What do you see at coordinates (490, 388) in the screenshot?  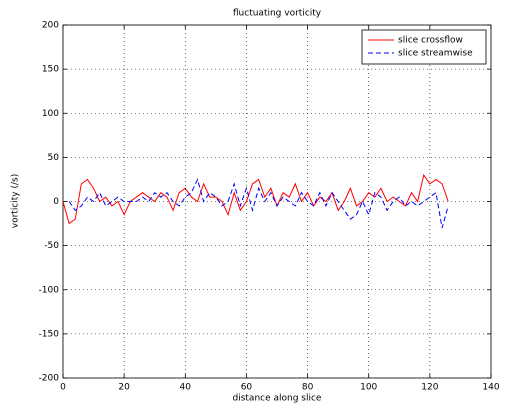 I see `x-tick-label: 140` at bounding box center [490, 388].